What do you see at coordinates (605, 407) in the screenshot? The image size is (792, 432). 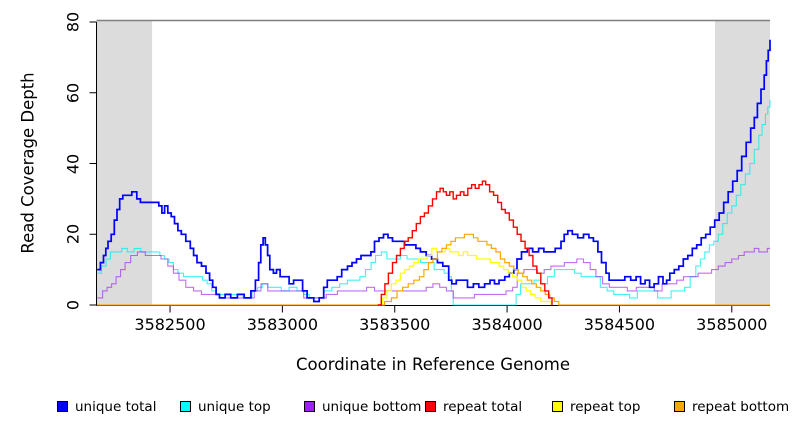 I see `legend-label-repeat-top: repeat top` at bounding box center [605, 407].